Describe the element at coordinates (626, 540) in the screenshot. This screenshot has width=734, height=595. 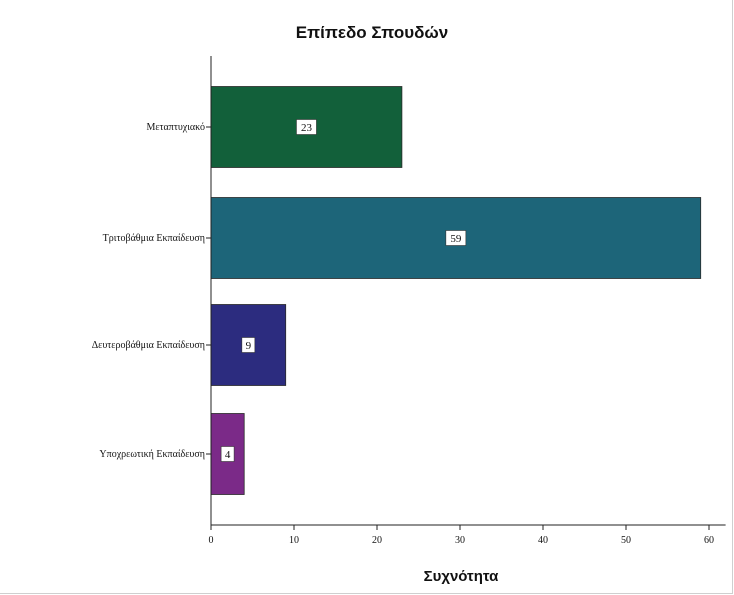
I see `x-tick-label: 50` at that location.